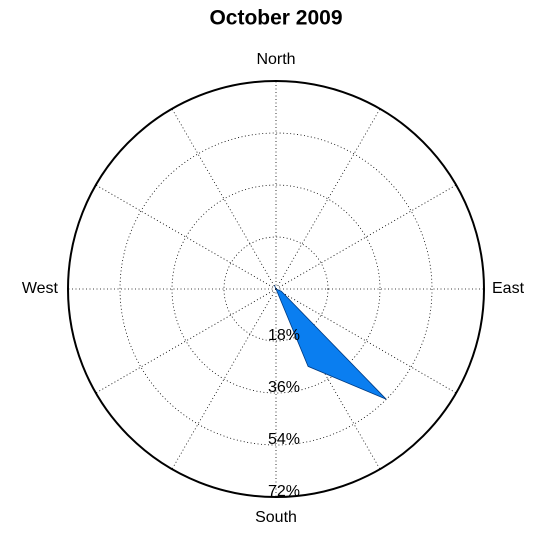 This screenshot has width=542, height=533. I want to click on wind-area, so click(330, 342).